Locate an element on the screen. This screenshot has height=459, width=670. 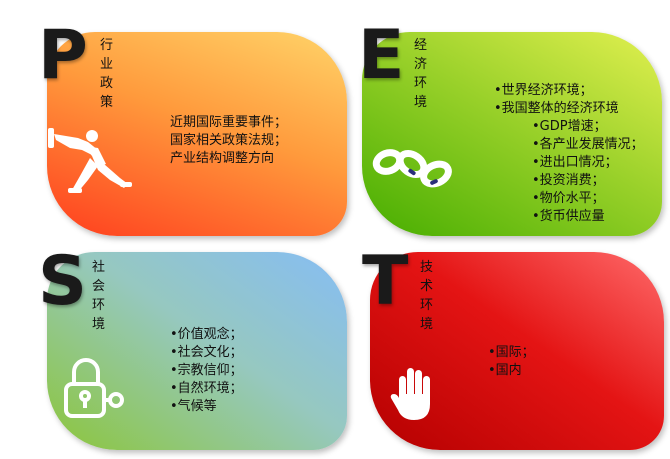
social-heading: 社会环境 is located at coordinates (99, 296).